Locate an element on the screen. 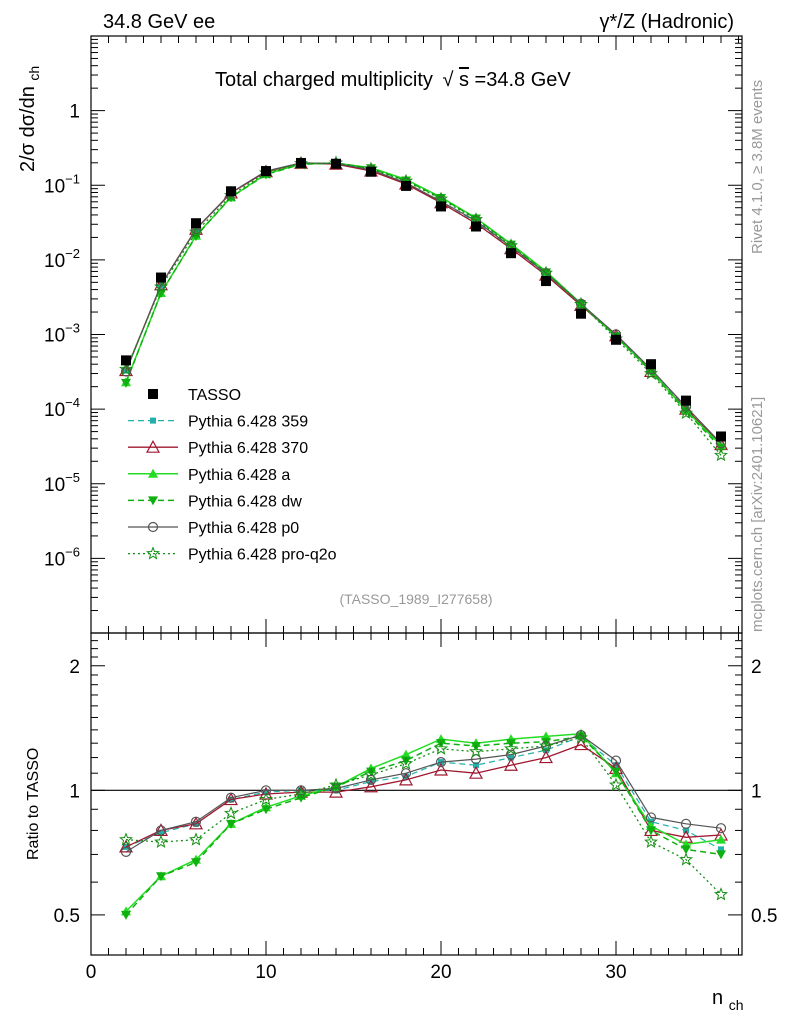 This screenshot has height=1024, width=786. legend-label-pq2o: Pythia 6.428 pro-q2o is located at coordinates (262, 555).